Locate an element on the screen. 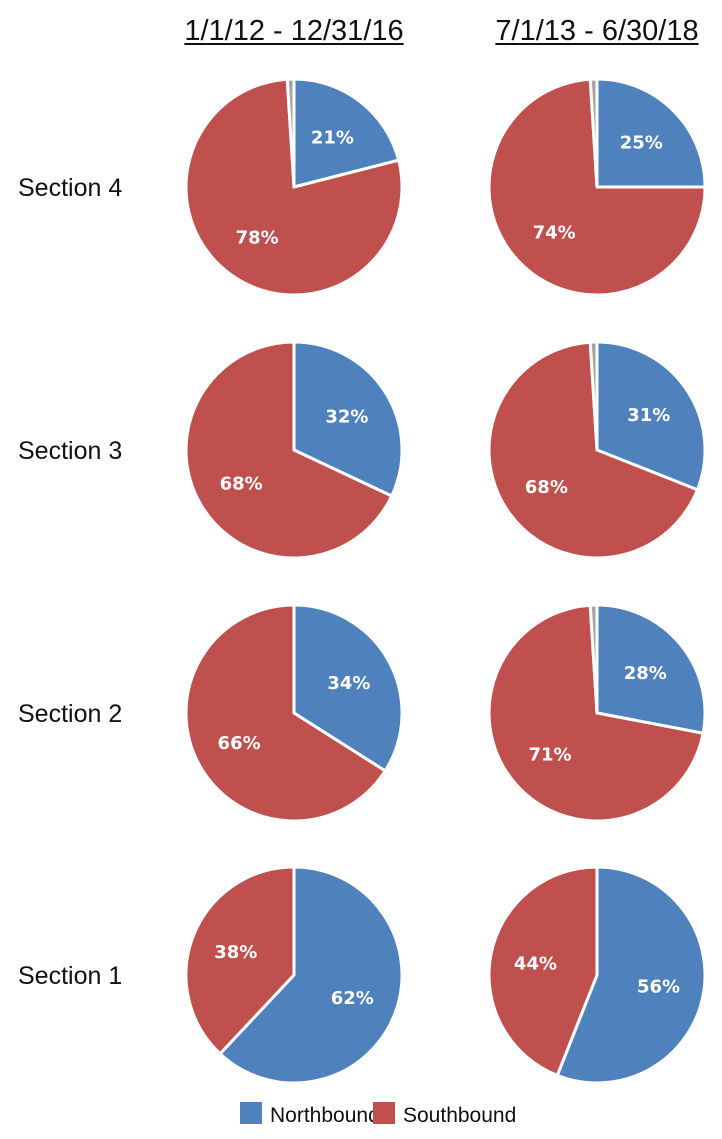 The image size is (722, 1139). pie-section-1-col-1: 62% 38% is located at coordinates (294, 975).